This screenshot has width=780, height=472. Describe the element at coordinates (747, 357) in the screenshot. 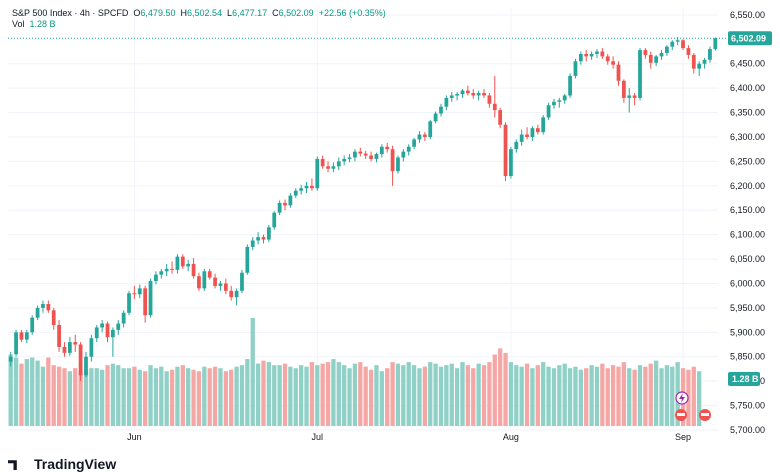

I see `y-tick-label: 5,850.00` at that location.